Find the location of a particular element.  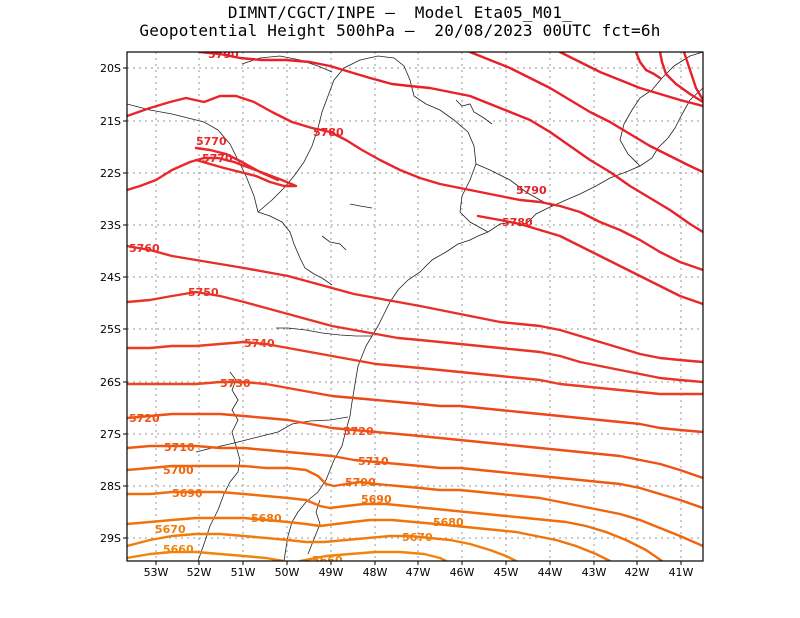

lon-label-42w: 42W is located at coordinates (637, 572).